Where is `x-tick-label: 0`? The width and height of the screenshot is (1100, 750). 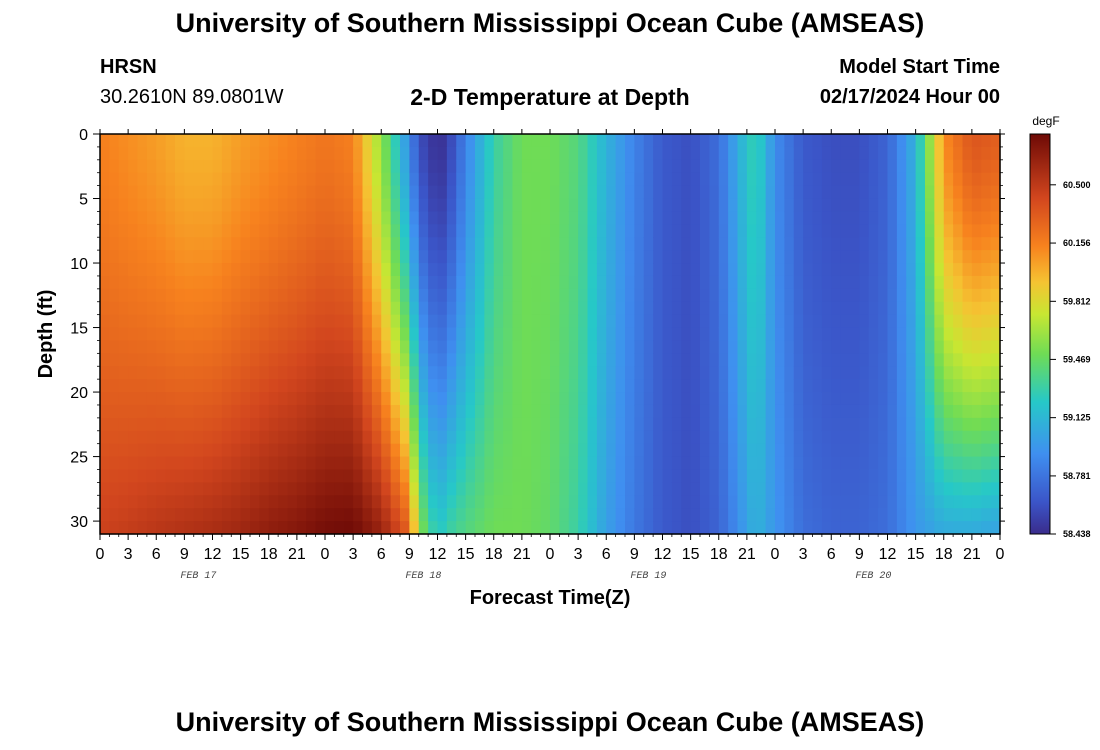
x-tick-label: 0 is located at coordinates (550, 554).